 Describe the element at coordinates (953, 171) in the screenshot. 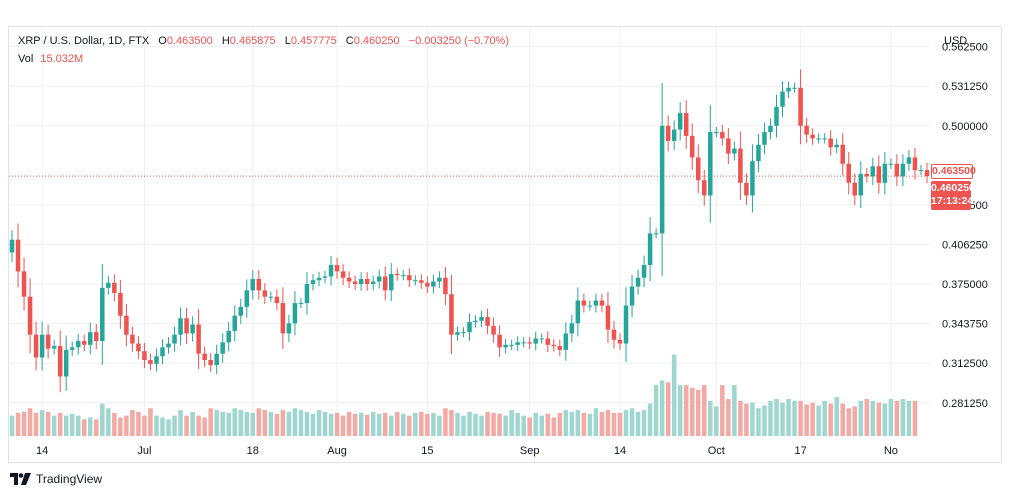

I see `open-price-tag: 0.463500` at that location.